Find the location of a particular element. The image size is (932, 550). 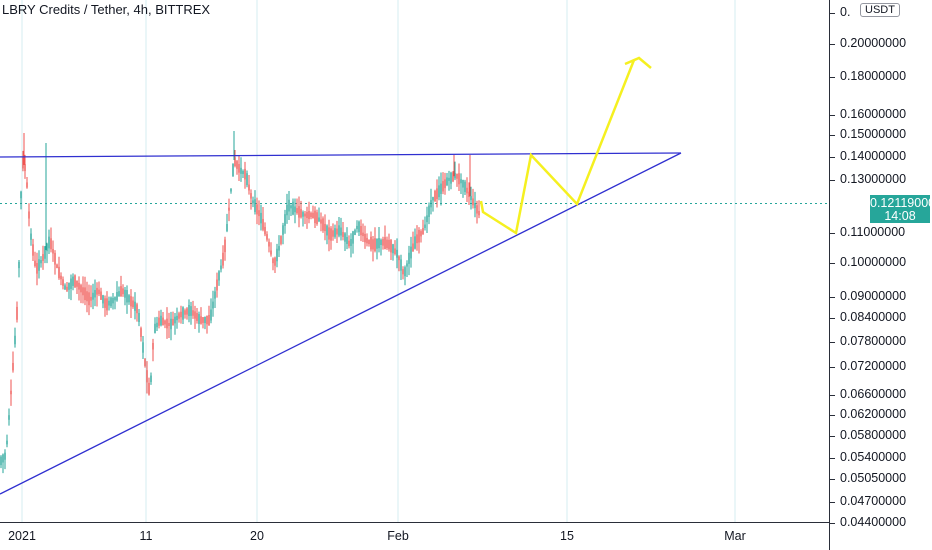

time-tick: Mar is located at coordinates (735, 536).